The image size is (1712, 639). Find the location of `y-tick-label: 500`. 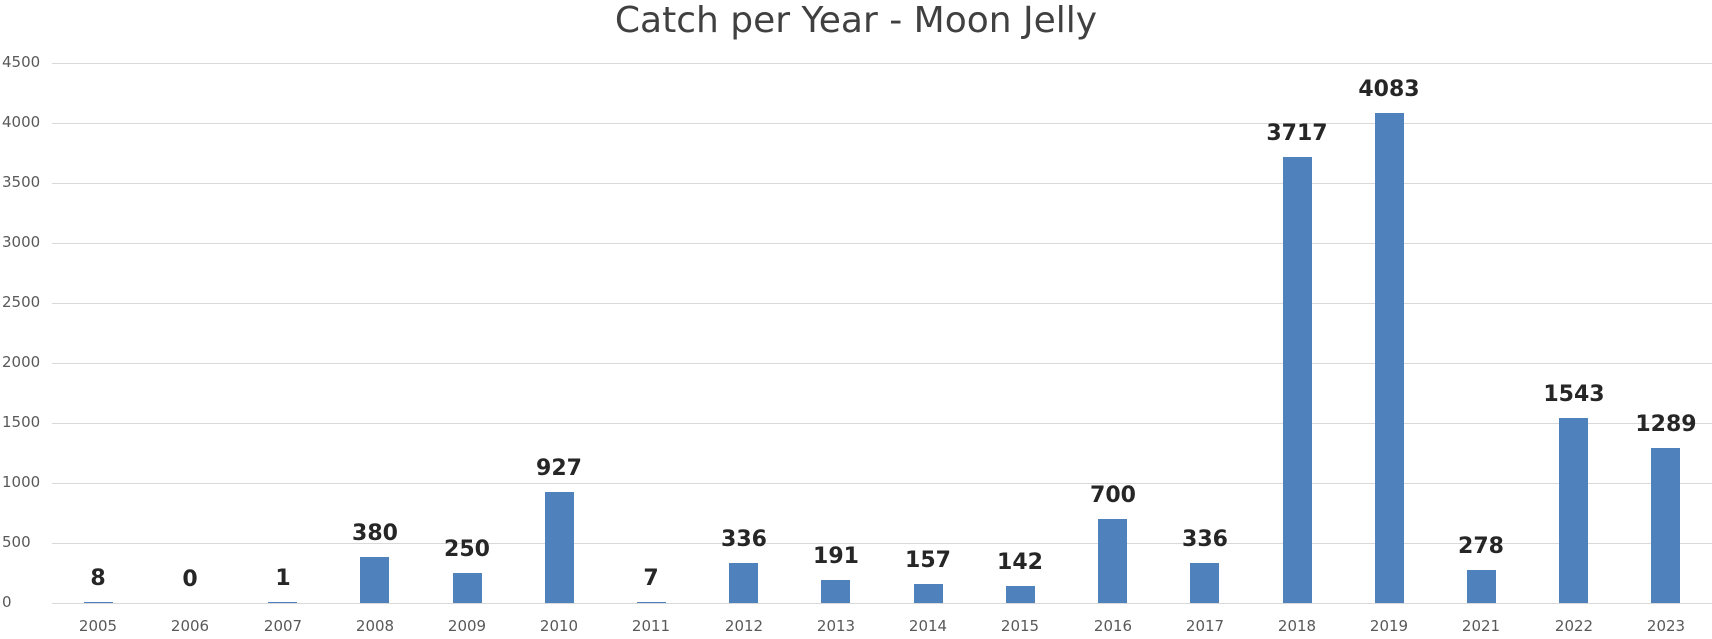

y-tick-label: 500 is located at coordinates (16, 542).